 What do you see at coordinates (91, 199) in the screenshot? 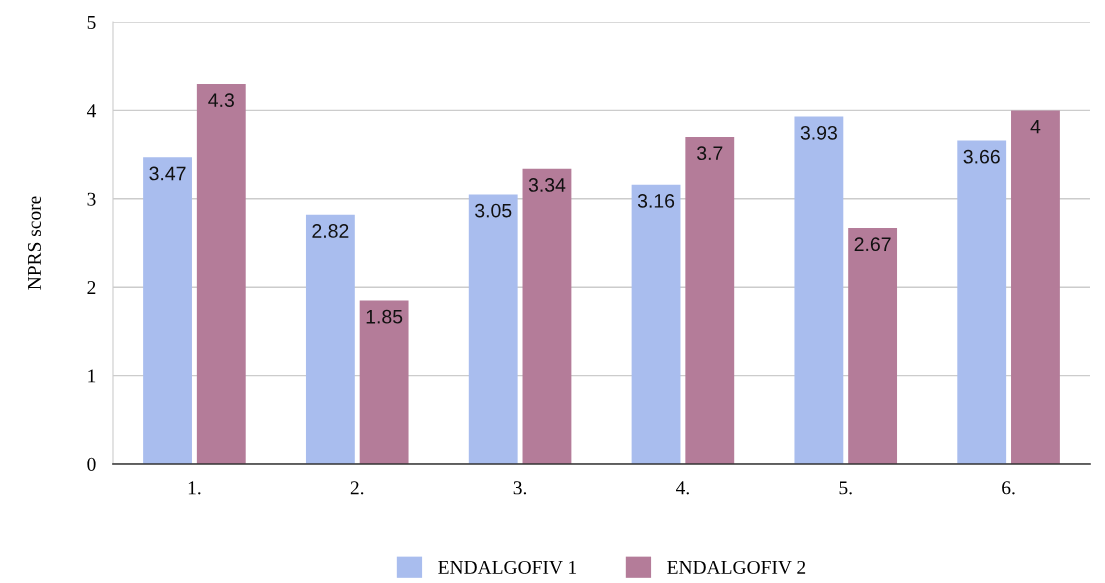
I see `y-tick-label: 3` at bounding box center [91, 199].